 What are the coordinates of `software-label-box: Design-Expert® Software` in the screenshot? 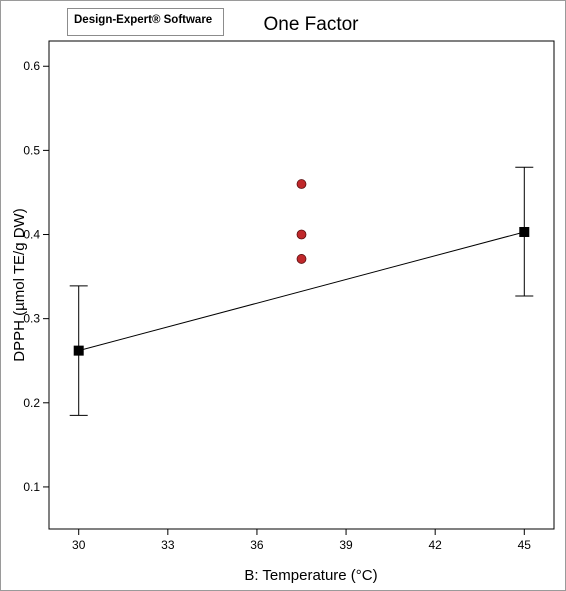 It's located at (145, 22).